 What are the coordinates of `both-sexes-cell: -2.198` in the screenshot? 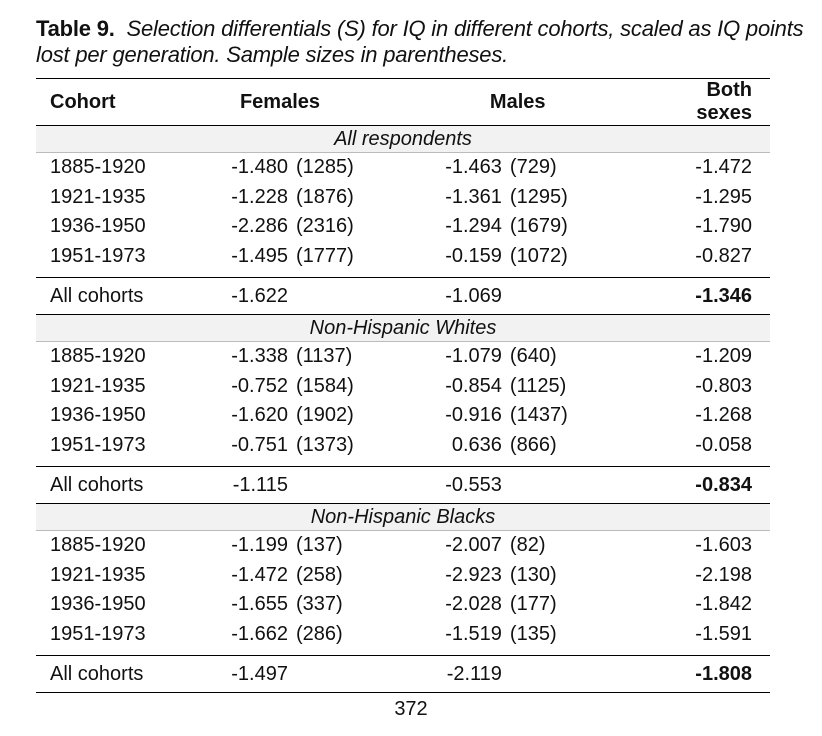 It's located at (723, 574).